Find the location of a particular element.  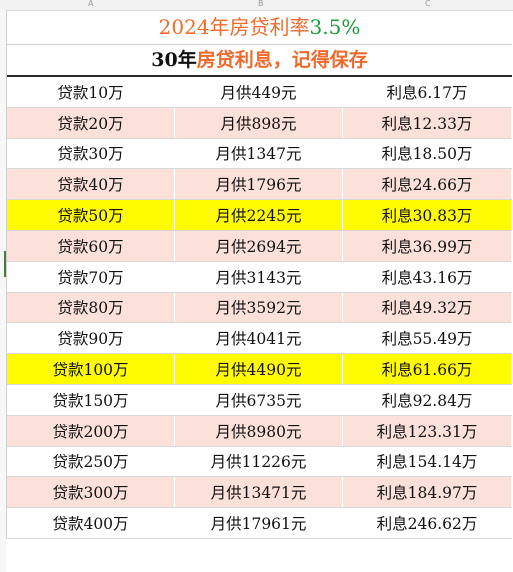

monthly-payment-cell: 月供6735元 is located at coordinates (259, 399).